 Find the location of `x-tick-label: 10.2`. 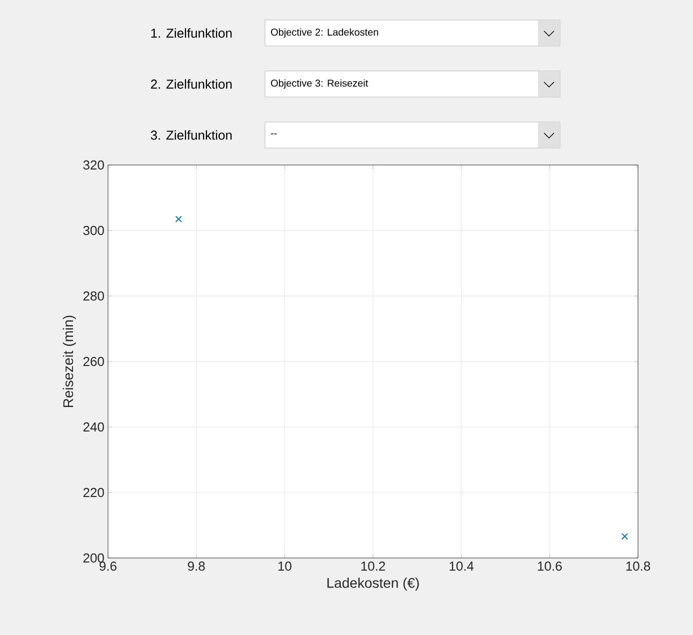

x-tick-label: 10.2 is located at coordinates (373, 566).